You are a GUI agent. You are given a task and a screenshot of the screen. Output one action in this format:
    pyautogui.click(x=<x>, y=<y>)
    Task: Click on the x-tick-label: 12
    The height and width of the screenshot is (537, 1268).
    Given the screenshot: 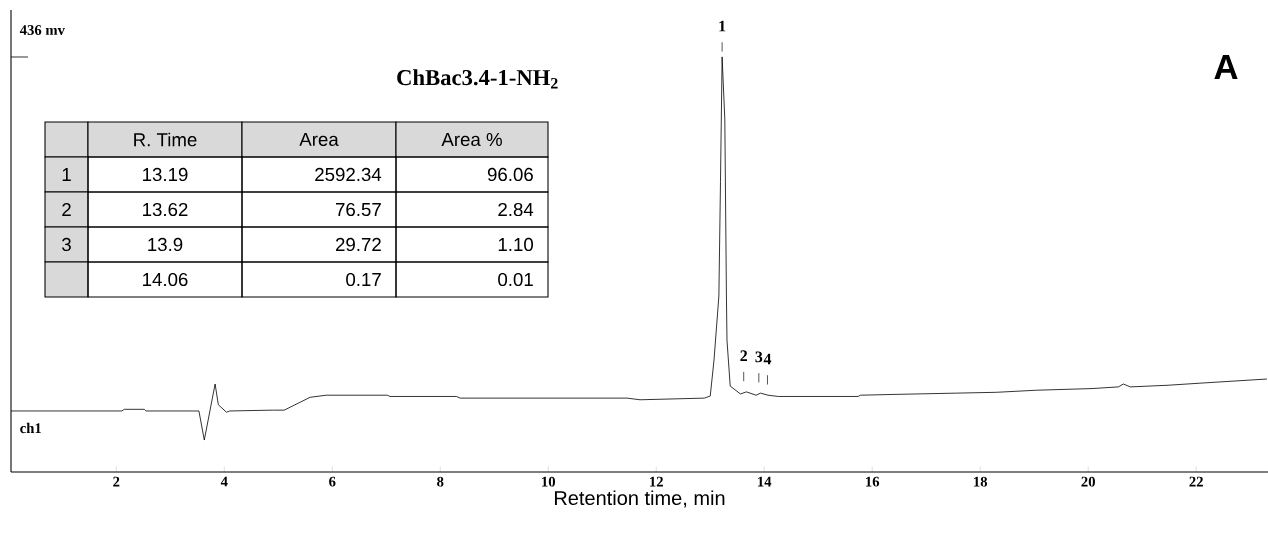 What is the action you would take?
    pyautogui.click(x=656, y=481)
    